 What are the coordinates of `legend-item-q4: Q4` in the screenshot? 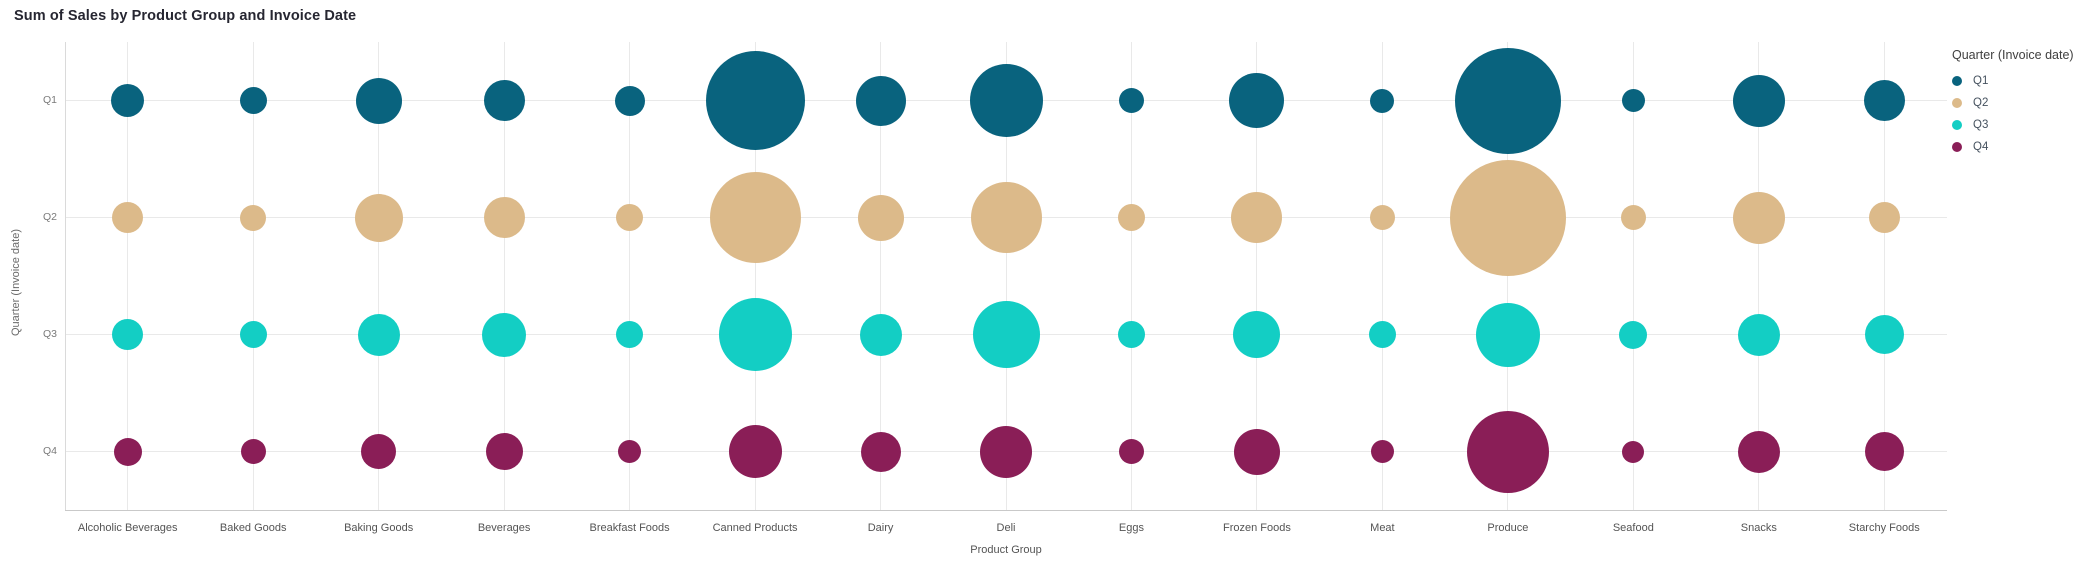 It's located at (2021, 147).